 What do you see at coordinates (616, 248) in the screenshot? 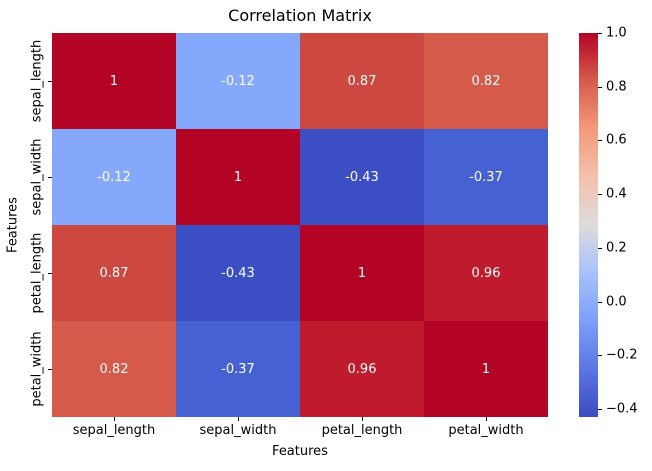
I see `colorbar-tick-label: 0.2` at bounding box center [616, 248].